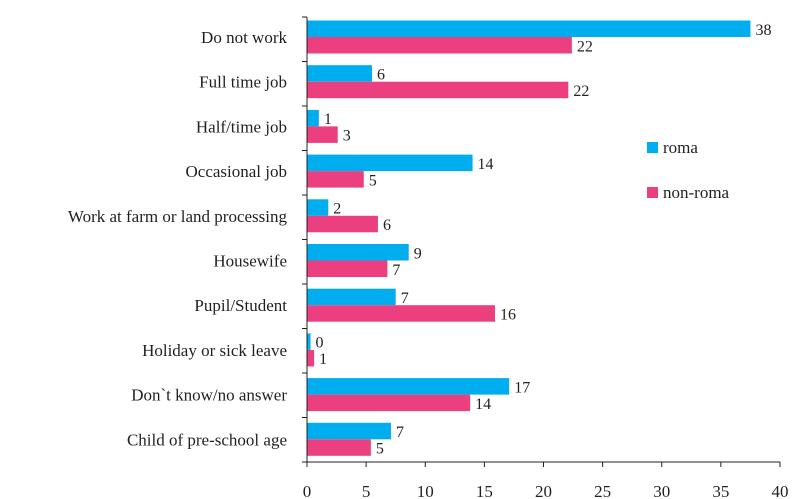 Image resolution: width=796 pixels, height=499 pixels. What do you see at coordinates (763, 30) in the screenshot?
I see `data-label-roma: 38` at bounding box center [763, 30].